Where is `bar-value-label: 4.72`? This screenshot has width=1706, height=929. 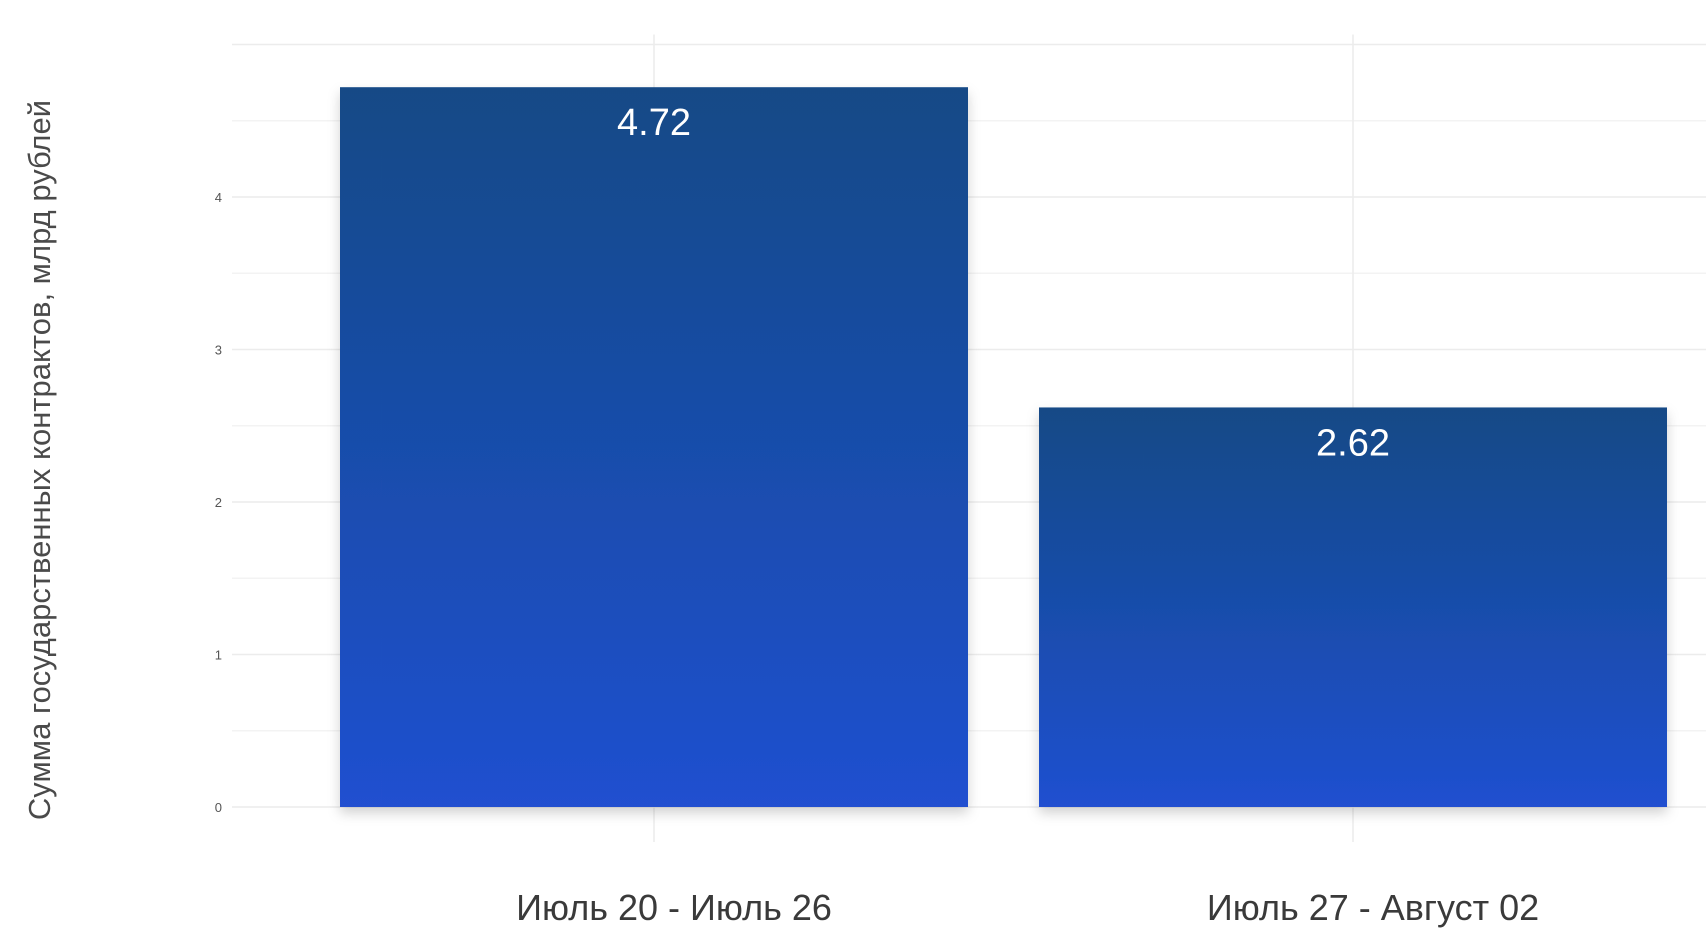
bar-value-label: 4.72 is located at coordinates (654, 123).